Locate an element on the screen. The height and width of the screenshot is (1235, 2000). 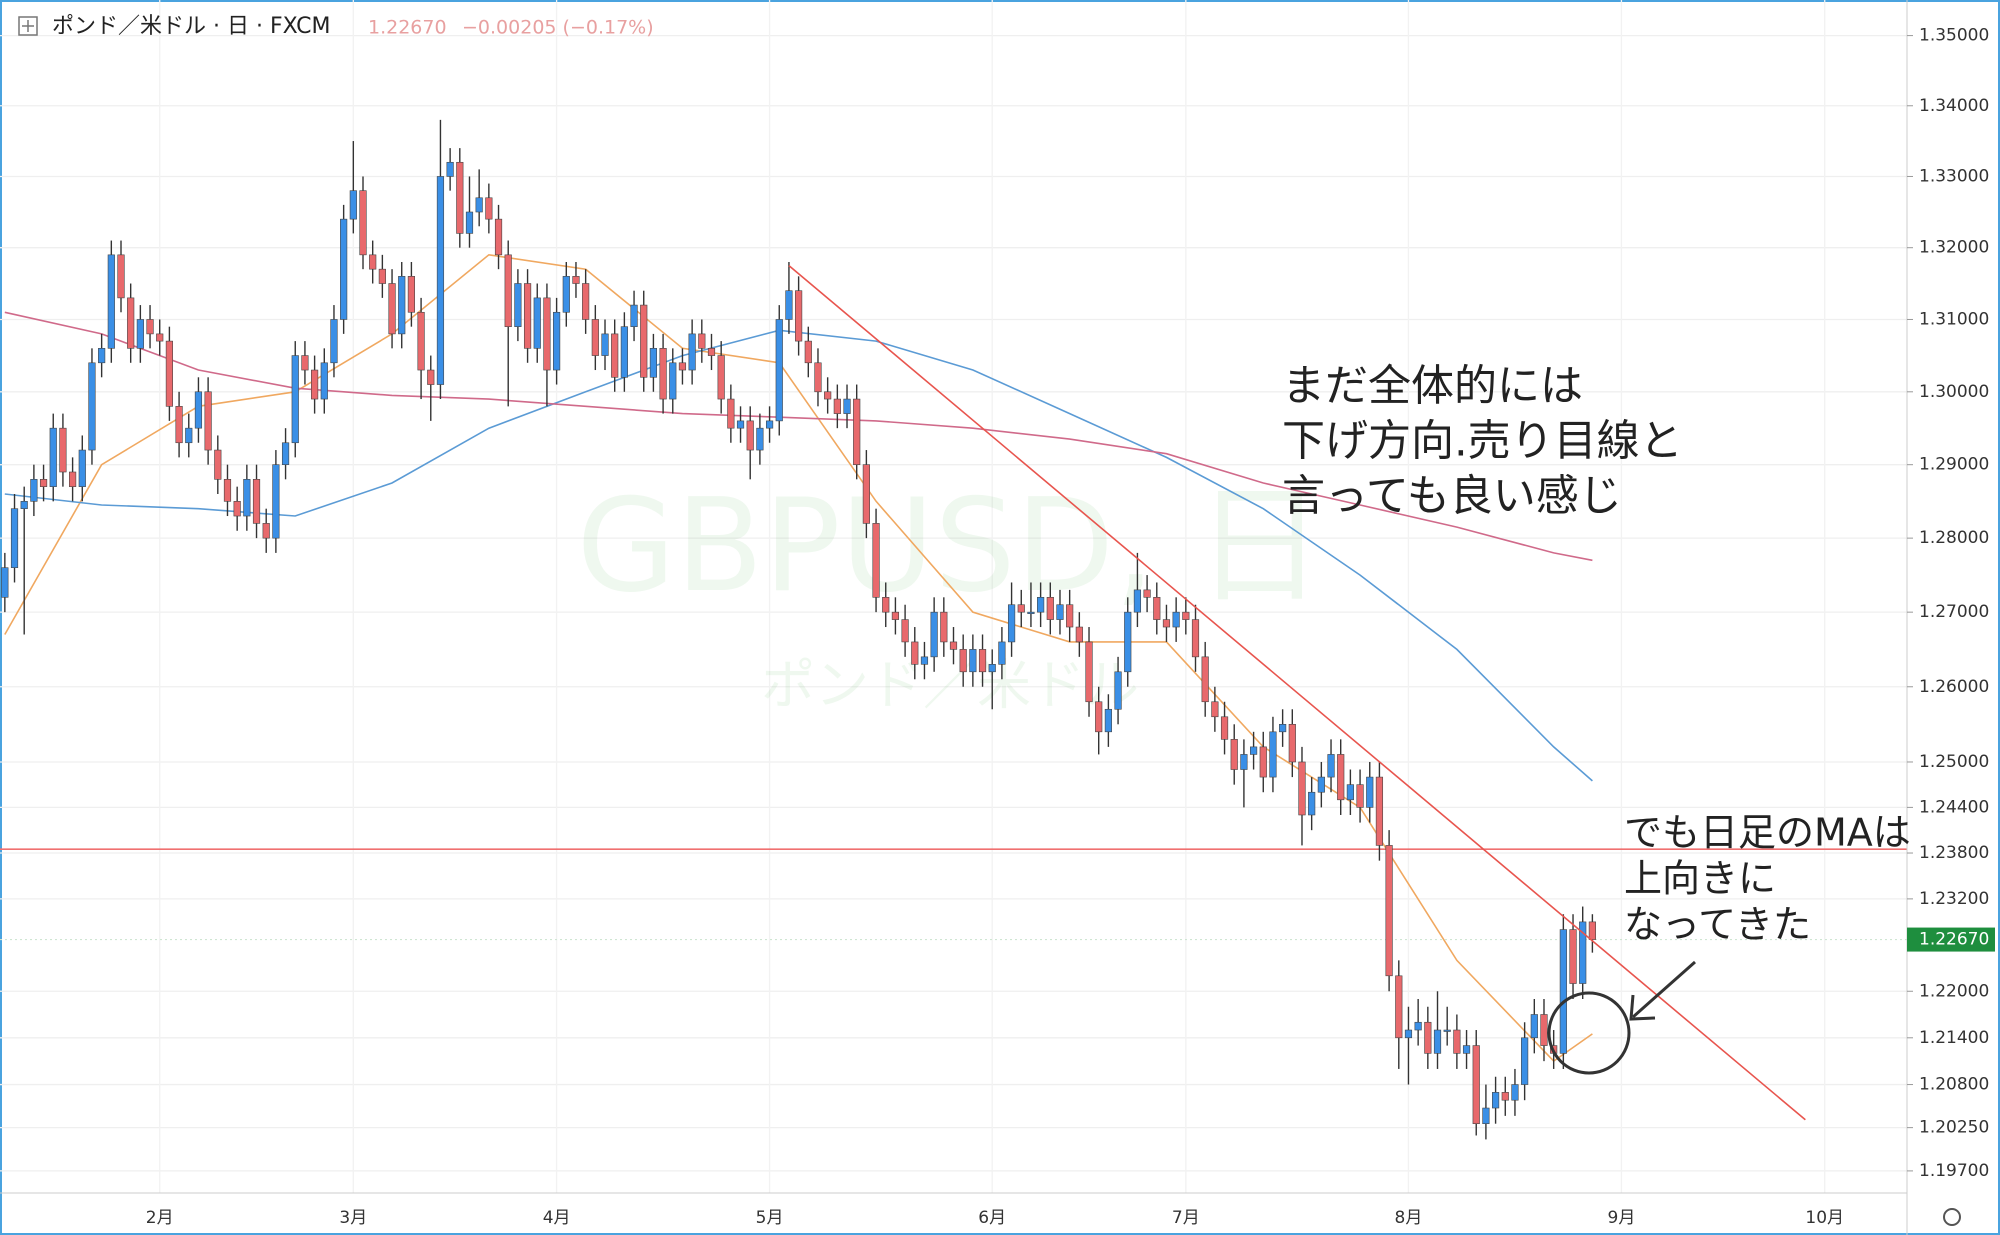
symbol: ポンド／米ドル · 日 · FXCM is located at coordinates (191, 26).